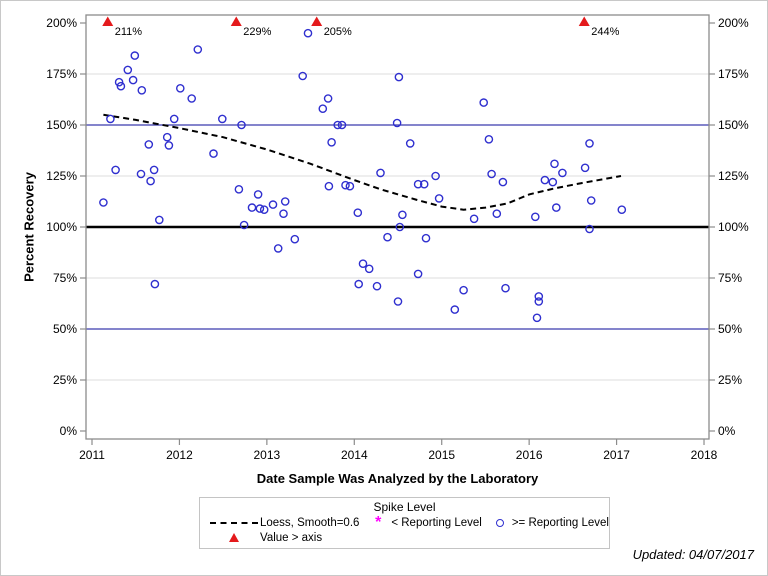  What do you see at coordinates (234, 522) in the screenshot?
I see `loess-line-swatch` at bounding box center [234, 522].